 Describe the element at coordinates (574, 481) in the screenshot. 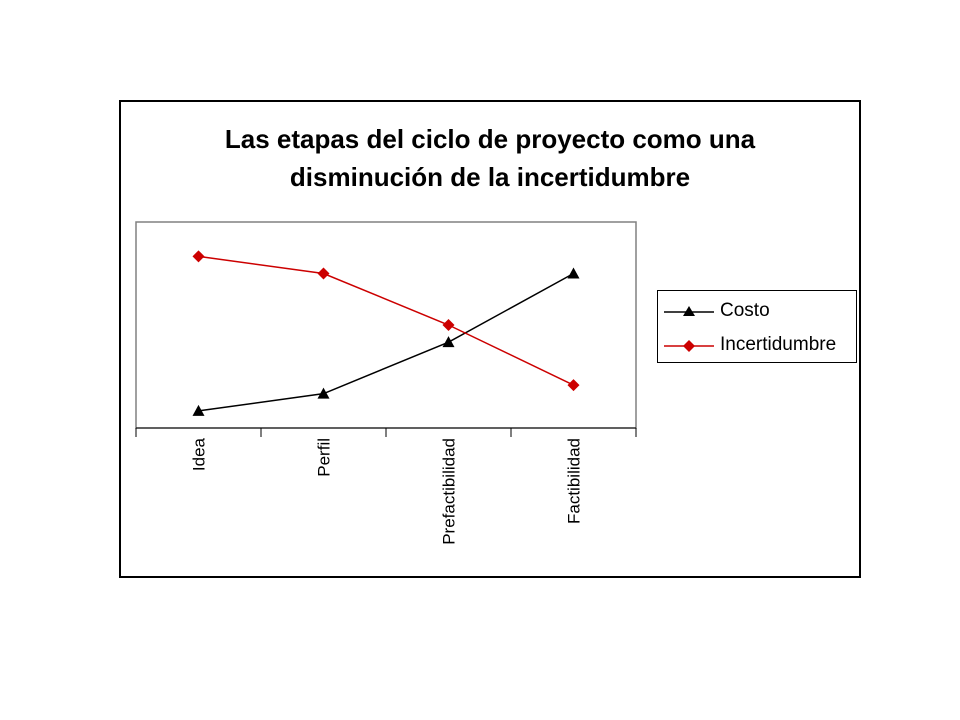

I see `x-tick-label: Factibilidad` at that location.